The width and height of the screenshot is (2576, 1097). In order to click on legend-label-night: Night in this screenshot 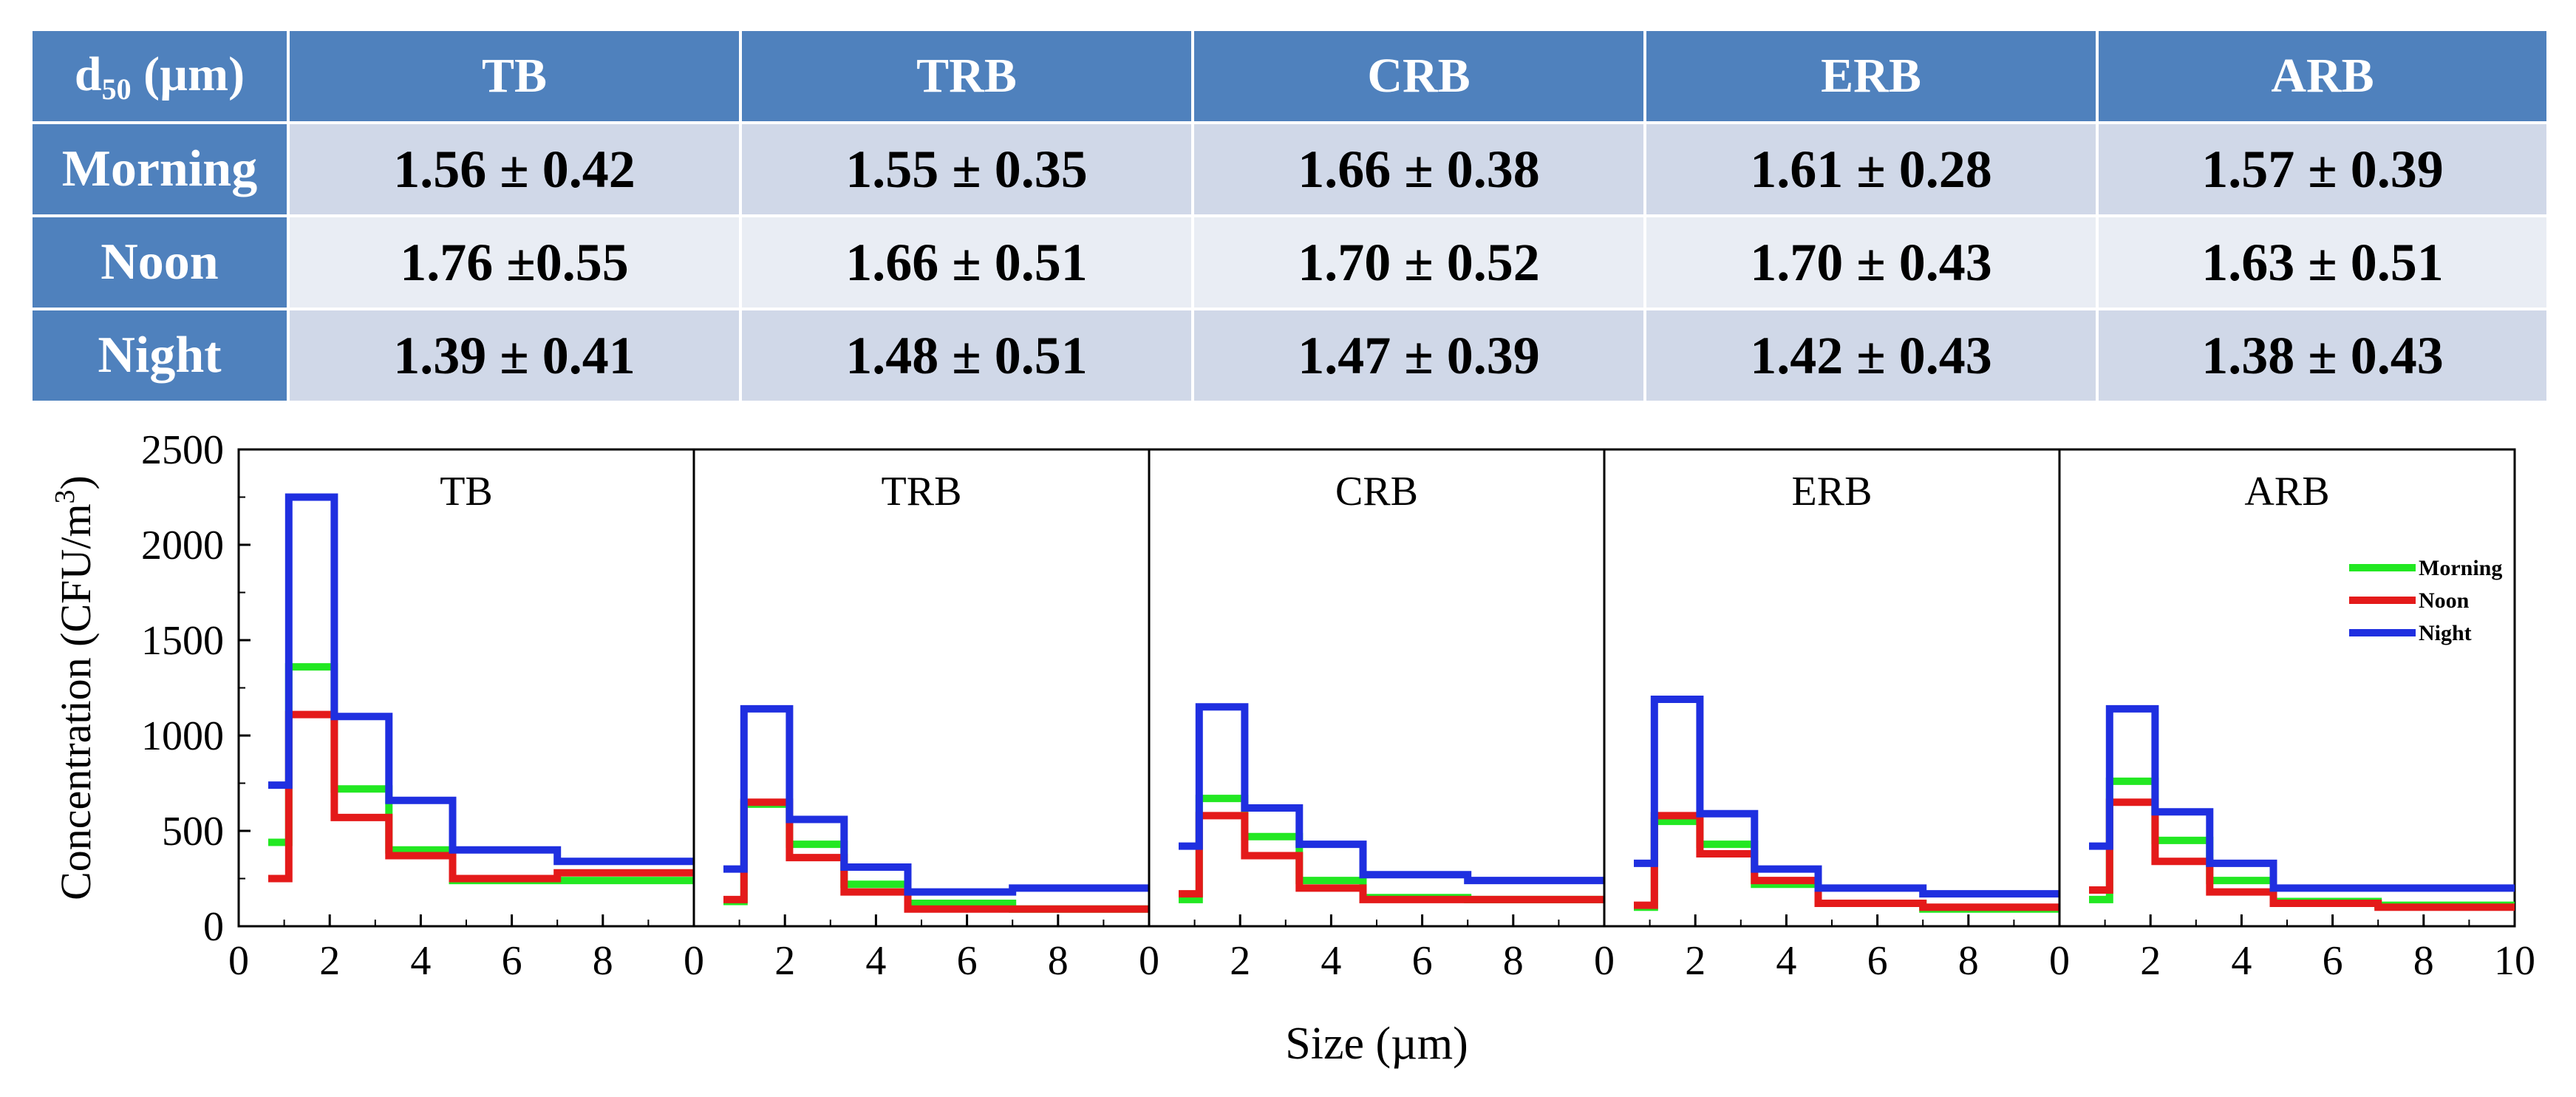, I will do `click(2445, 633)`.